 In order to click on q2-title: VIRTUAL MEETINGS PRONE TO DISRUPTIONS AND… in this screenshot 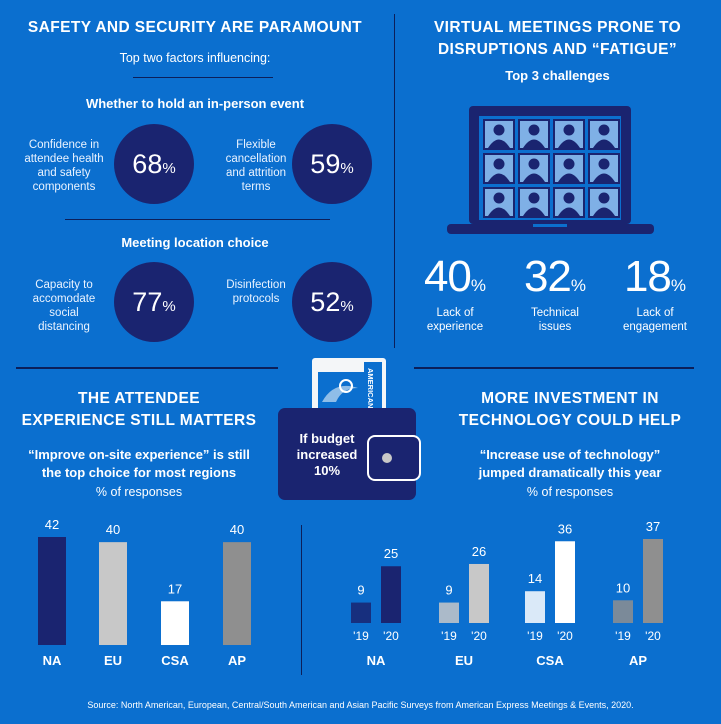, I will do `click(557, 38)`.